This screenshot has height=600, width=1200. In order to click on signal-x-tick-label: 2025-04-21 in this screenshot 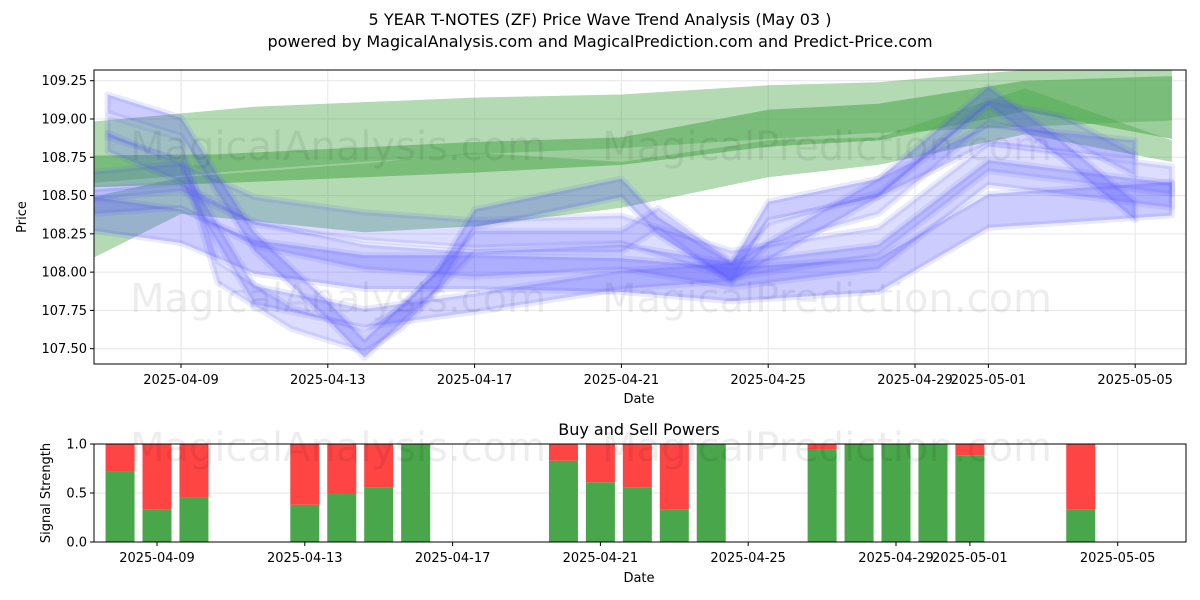, I will do `click(601, 558)`.